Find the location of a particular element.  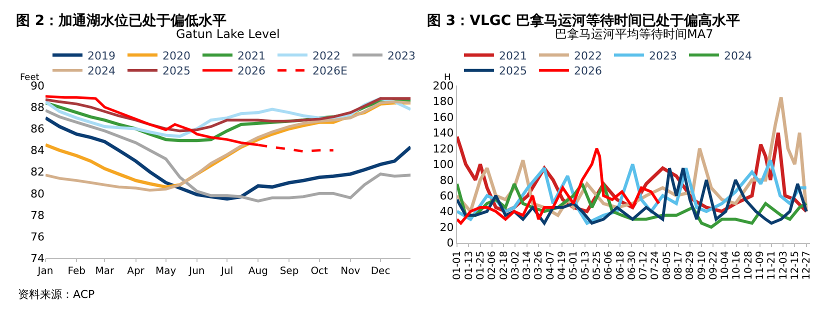

x-tick-label: 11-09 is located at coordinates (760, 265).